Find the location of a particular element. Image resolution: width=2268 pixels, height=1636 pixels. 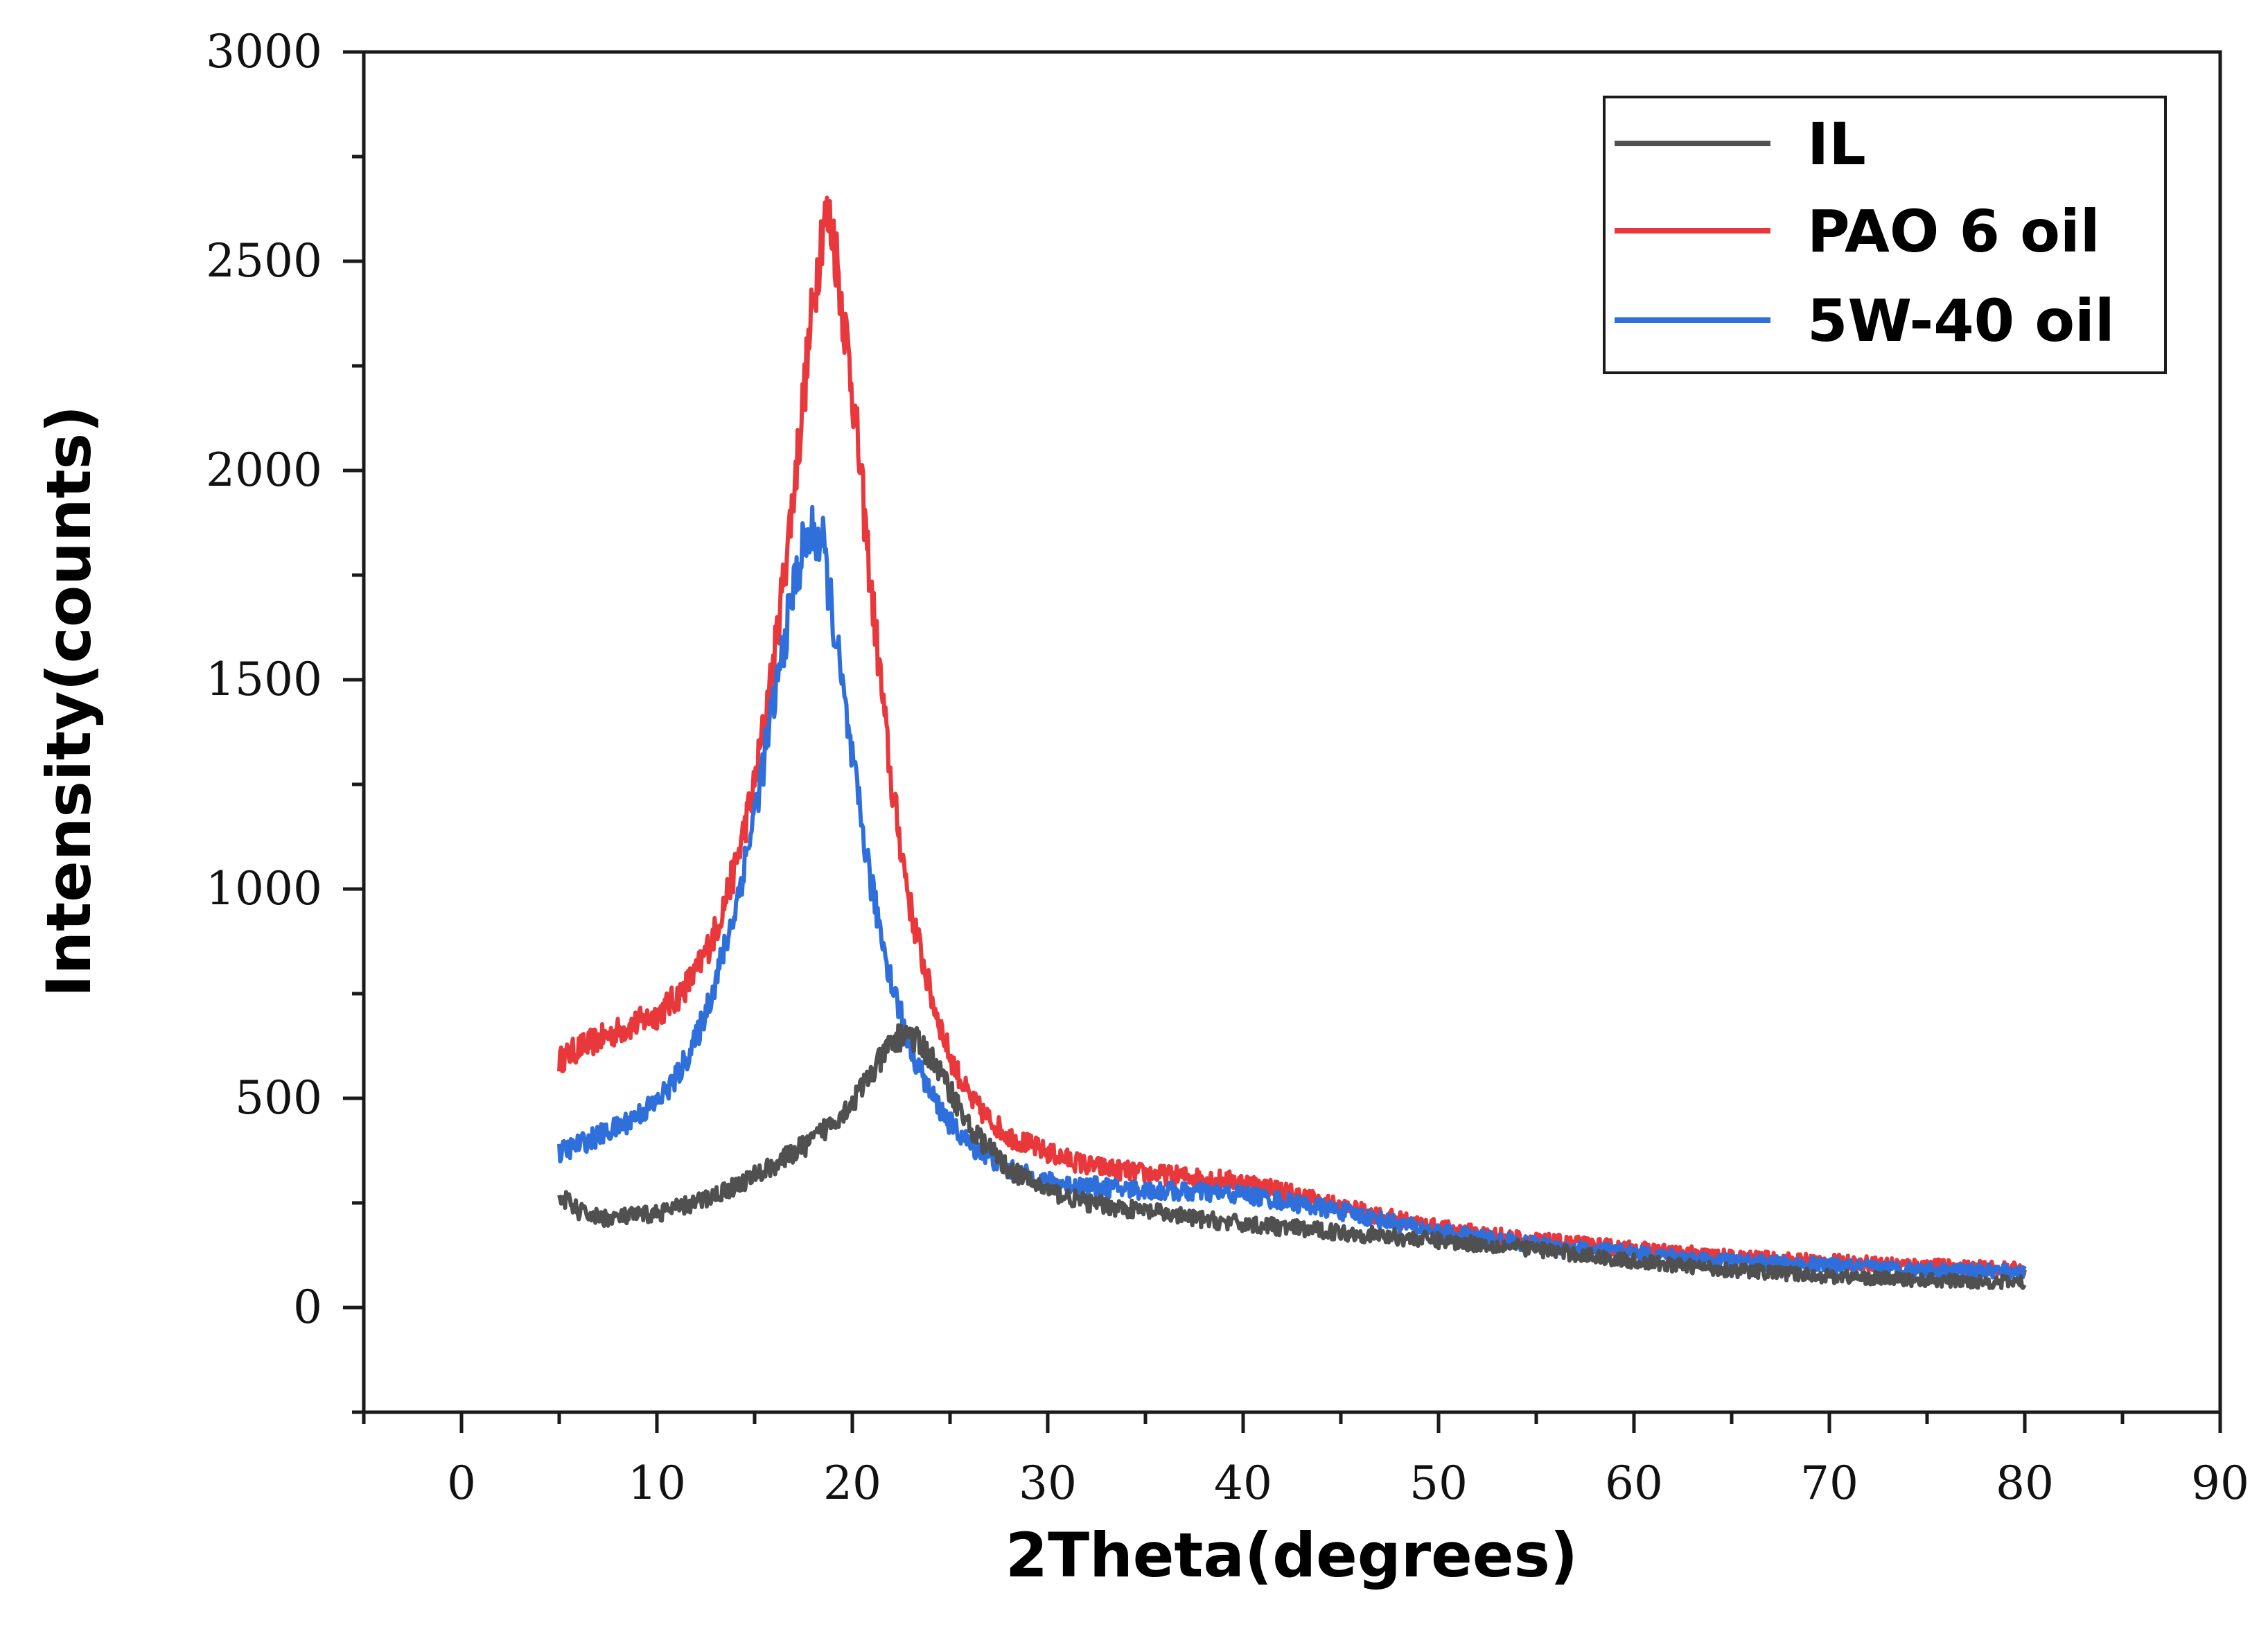

x-tick-label: 20 is located at coordinates (852, 1483).